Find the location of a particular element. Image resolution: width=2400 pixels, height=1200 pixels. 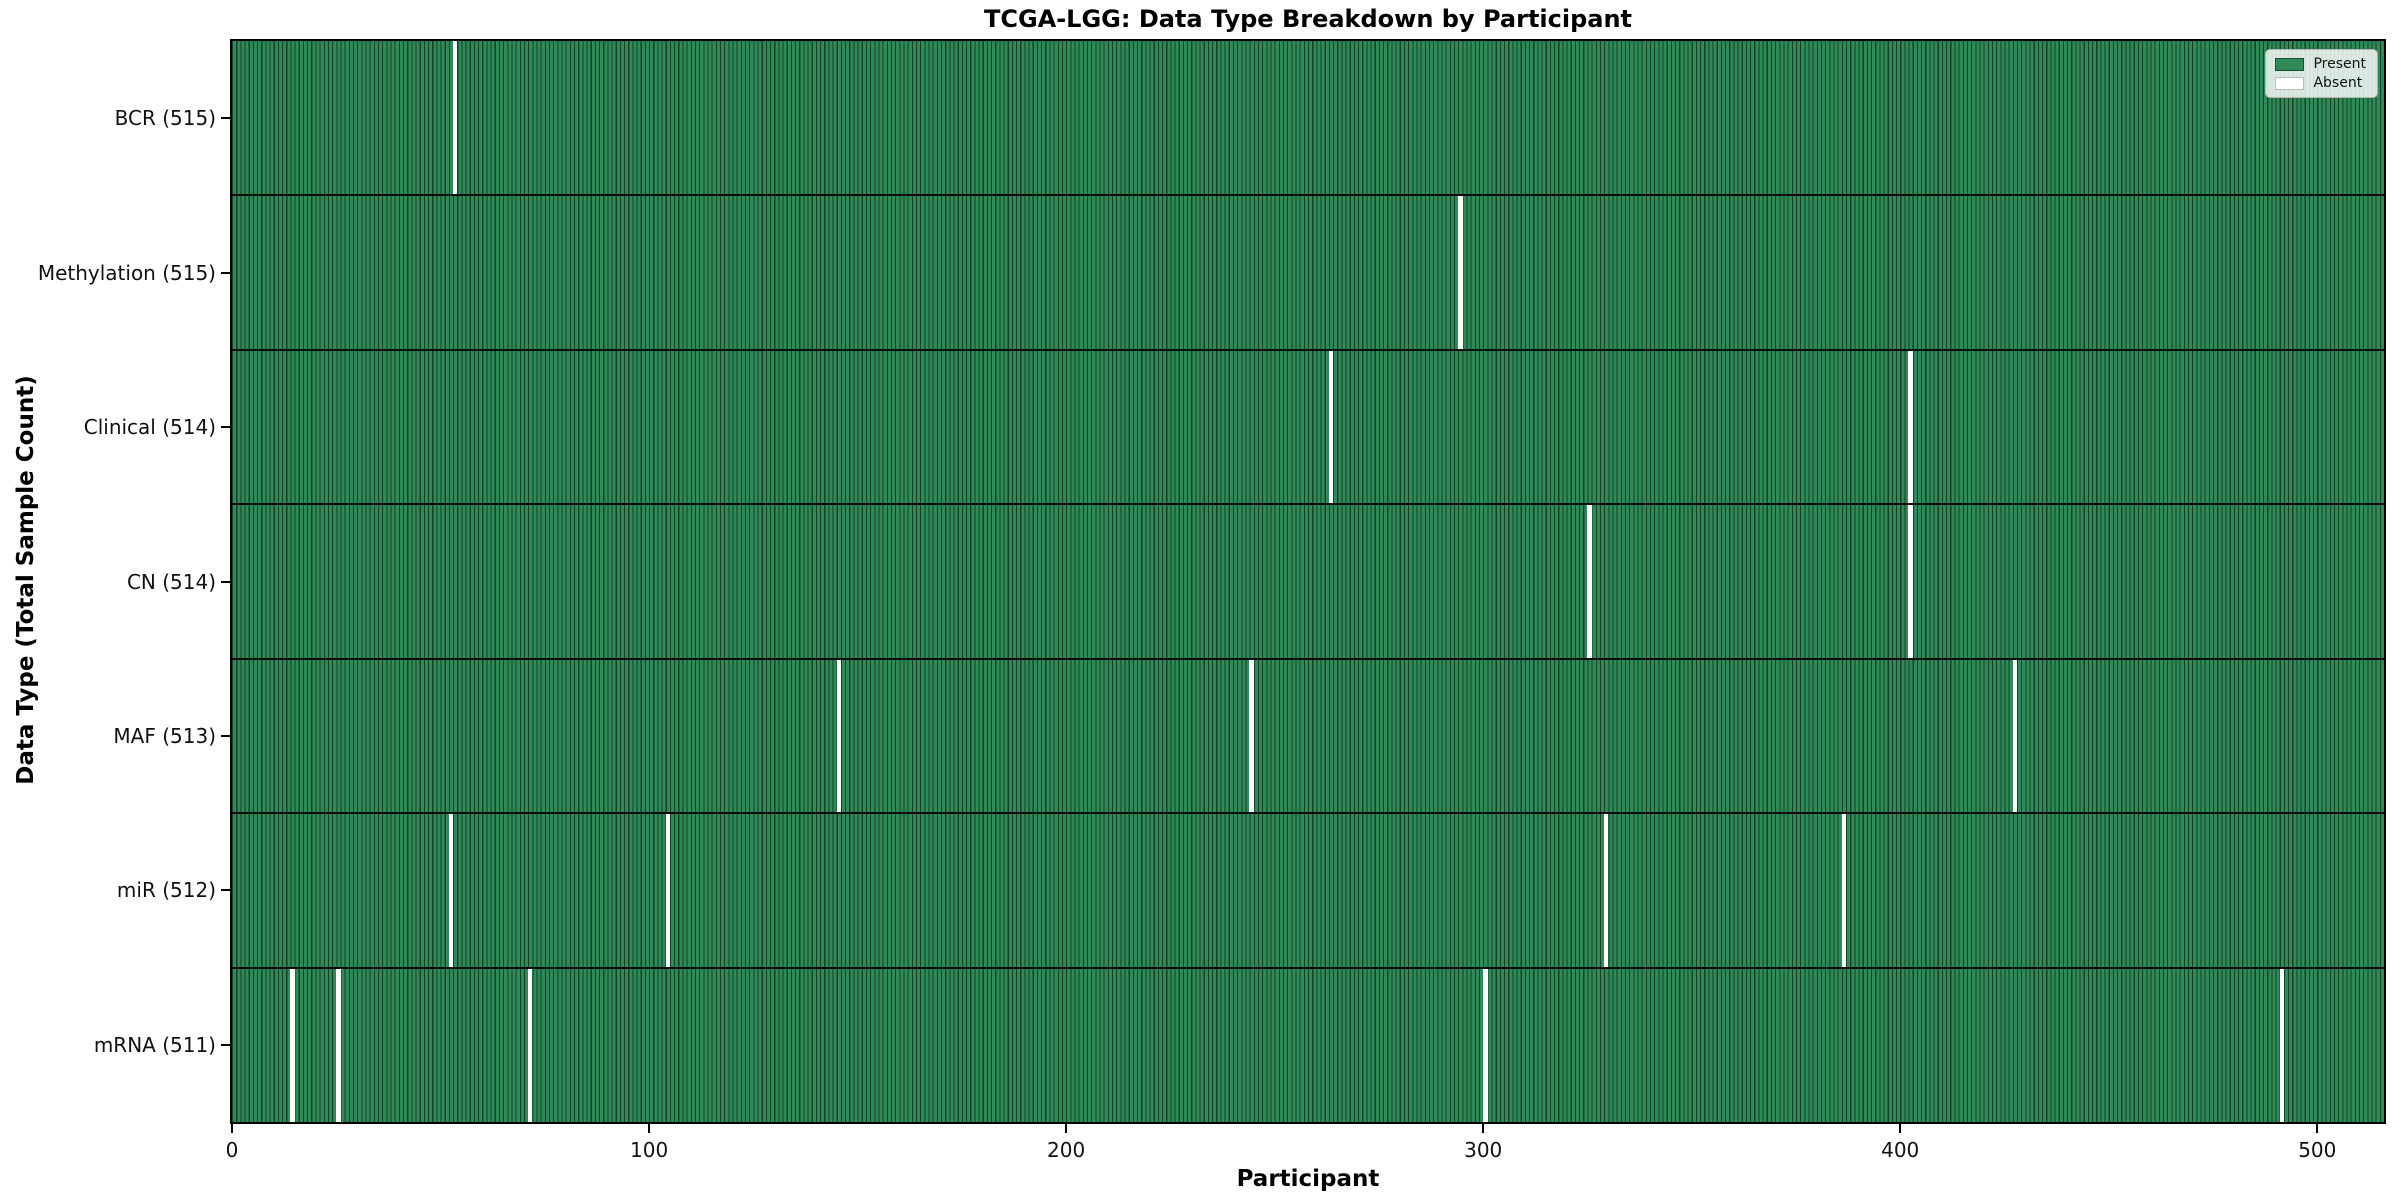

legend-label-present: Present is located at coordinates (2339, 64).